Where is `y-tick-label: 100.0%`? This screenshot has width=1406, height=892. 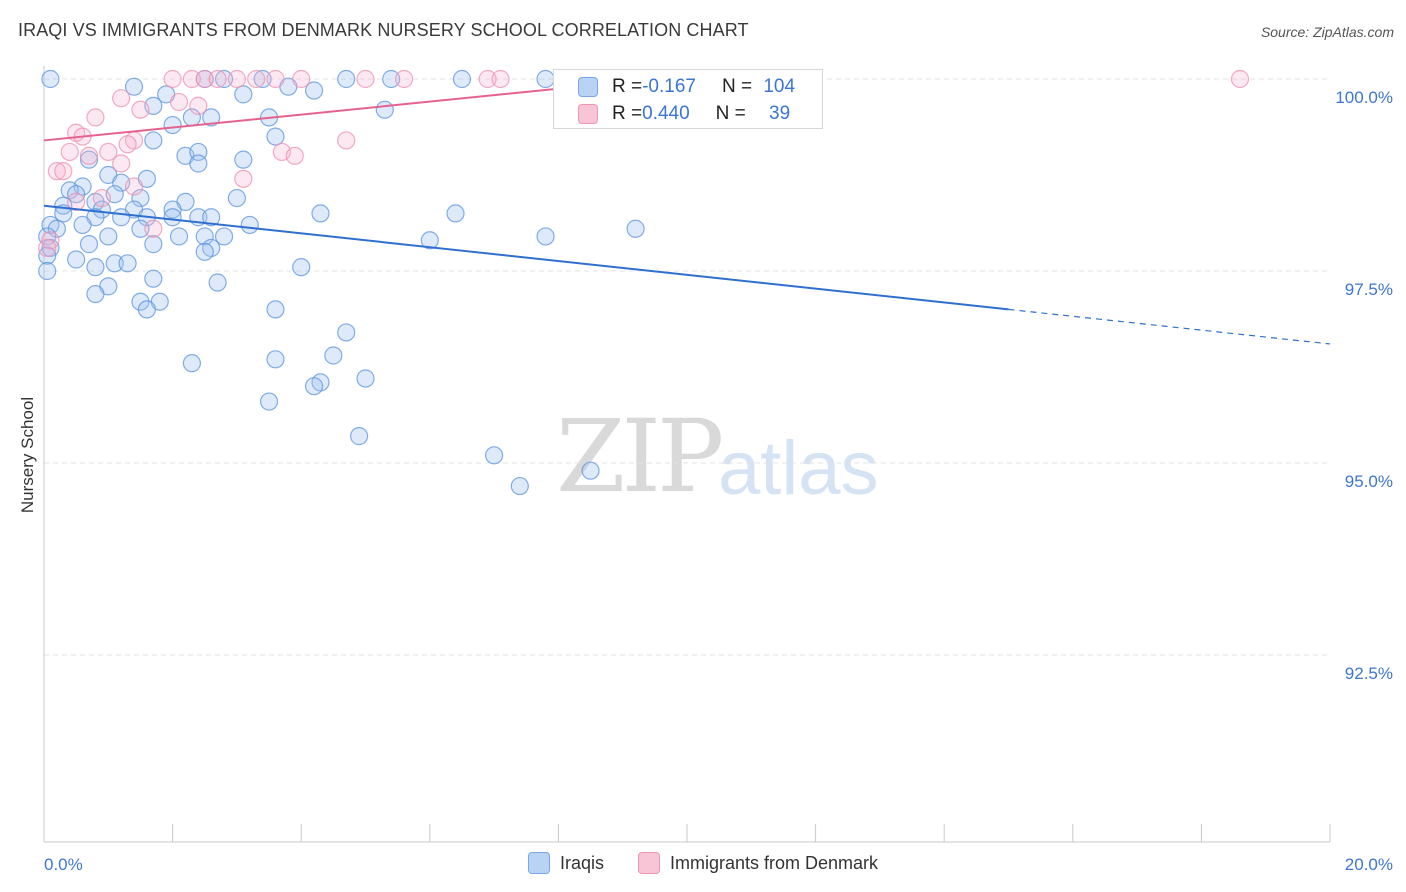
y-tick-label: 100.0% is located at coordinates (1364, 97).